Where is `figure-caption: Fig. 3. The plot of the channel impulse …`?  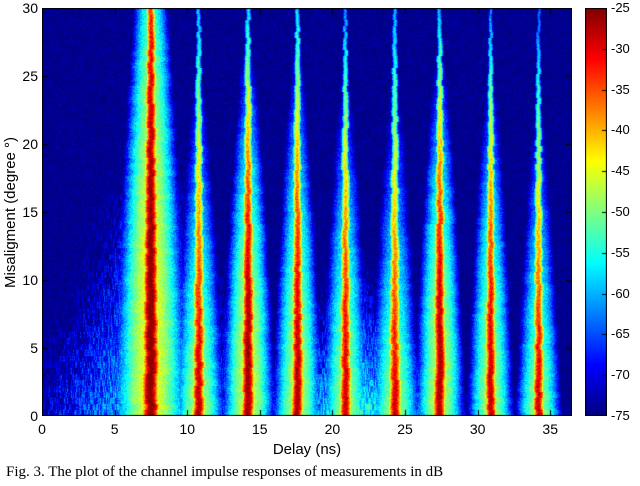
figure-caption: Fig. 3. The plot of the channel impulse … is located at coordinates (225, 472).